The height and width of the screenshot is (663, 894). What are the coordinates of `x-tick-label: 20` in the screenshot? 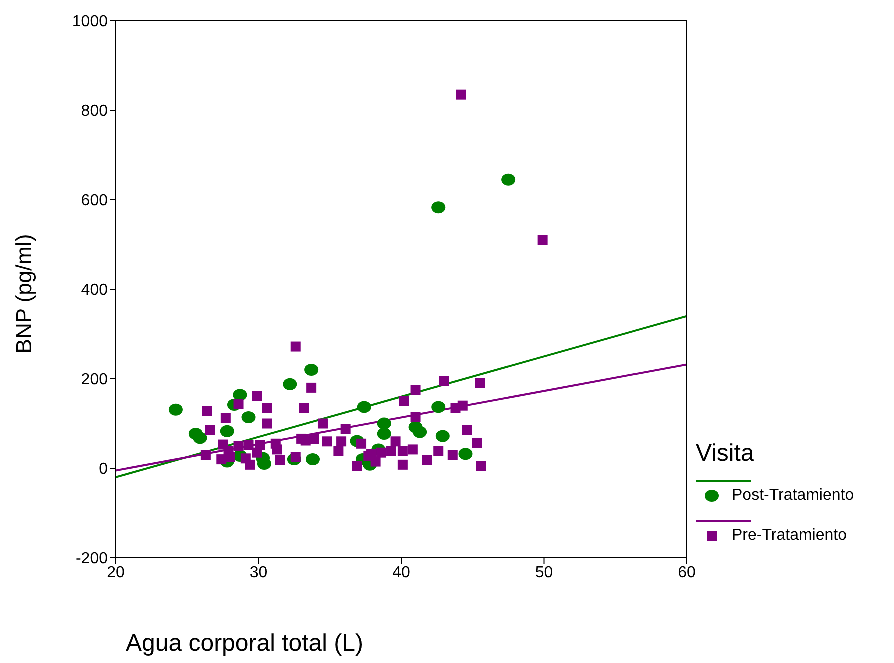 It's located at (116, 573).